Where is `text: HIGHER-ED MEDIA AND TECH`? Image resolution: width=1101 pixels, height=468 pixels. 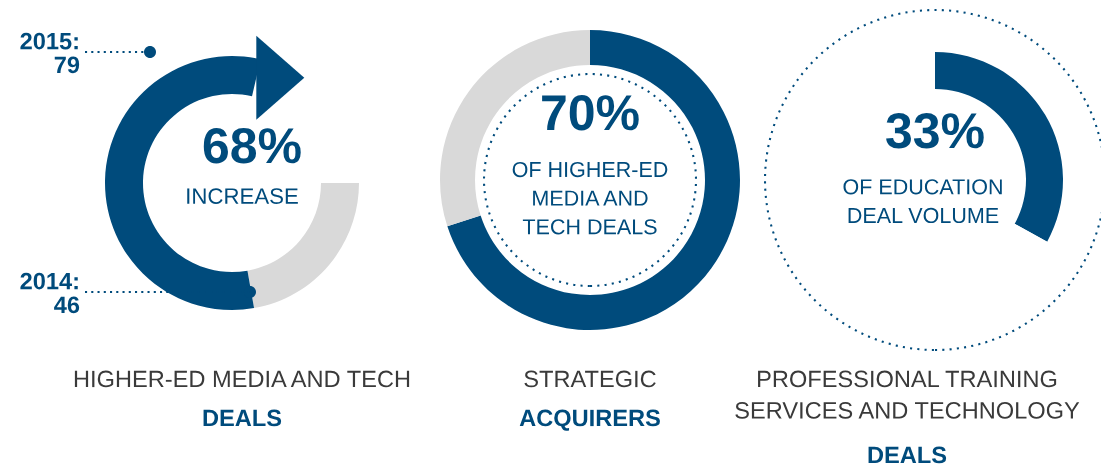
text: HIGHER-ED MEDIA AND TECH is located at coordinates (242, 379).